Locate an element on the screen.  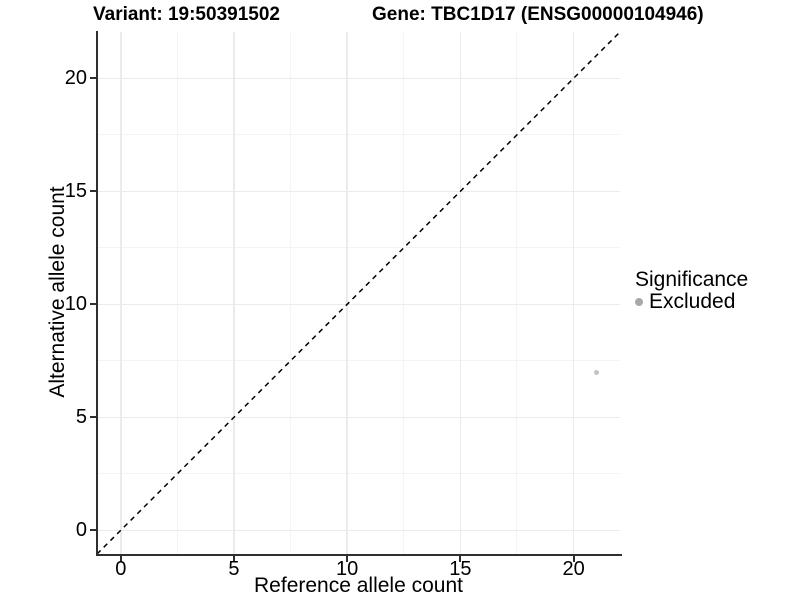
y-axis-line is located at coordinates (96, 293).